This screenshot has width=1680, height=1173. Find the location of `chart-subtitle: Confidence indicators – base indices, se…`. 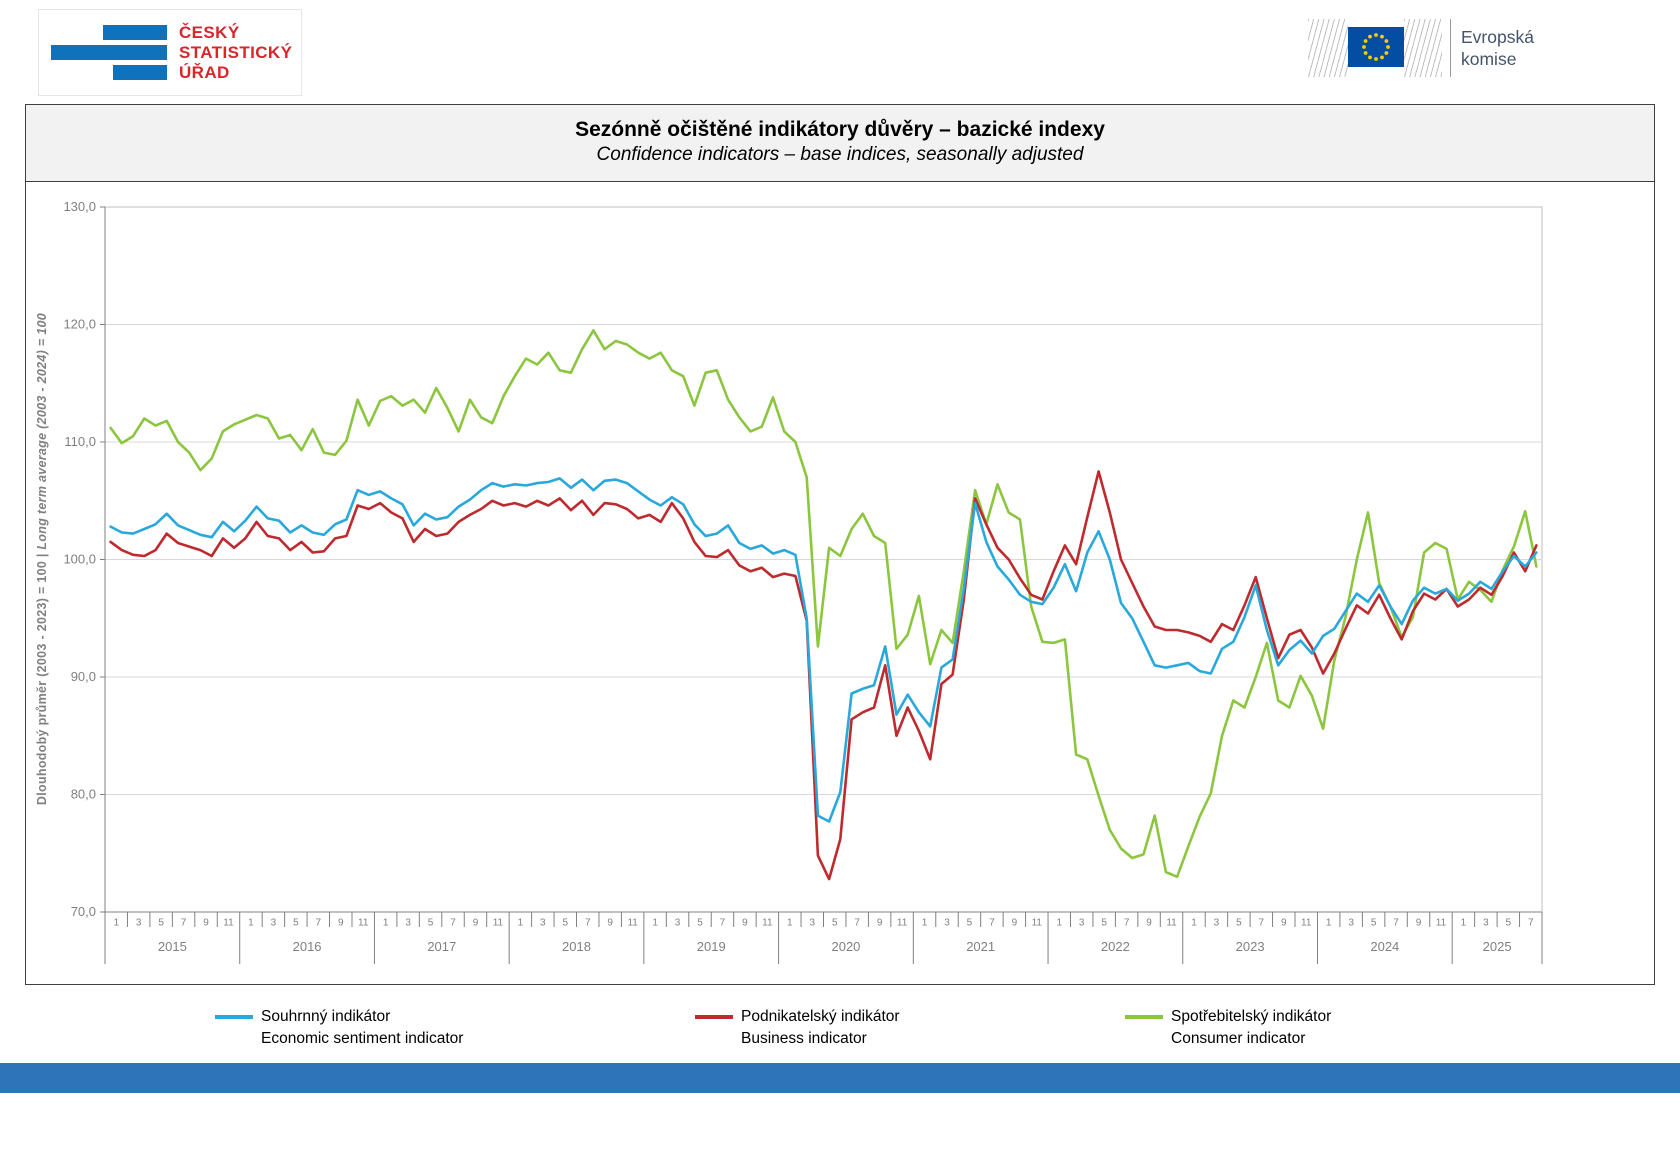

chart-subtitle: Confidence indicators – base indices, se… is located at coordinates (840, 154).